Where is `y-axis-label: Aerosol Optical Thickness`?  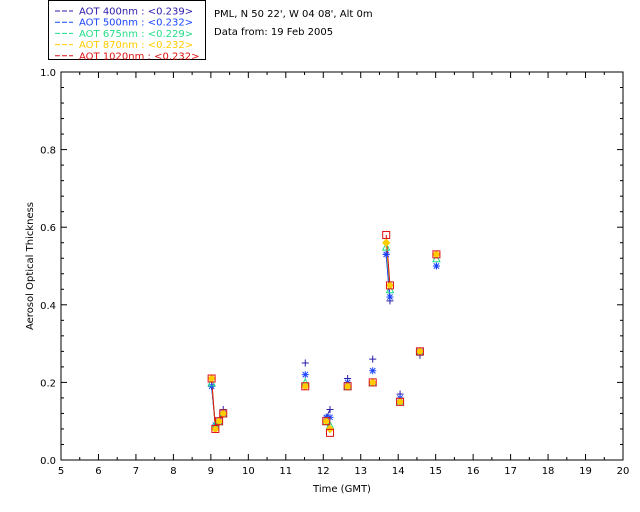
y-axis-label: Aerosol Optical Thickness is located at coordinates (30, 266).